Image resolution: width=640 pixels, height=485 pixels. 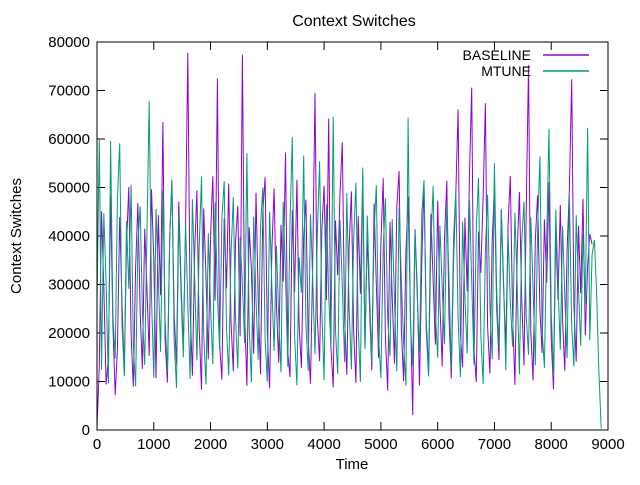 What do you see at coordinates (437, 444) in the screenshot?
I see `x-tick-label: 6000` at bounding box center [437, 444].